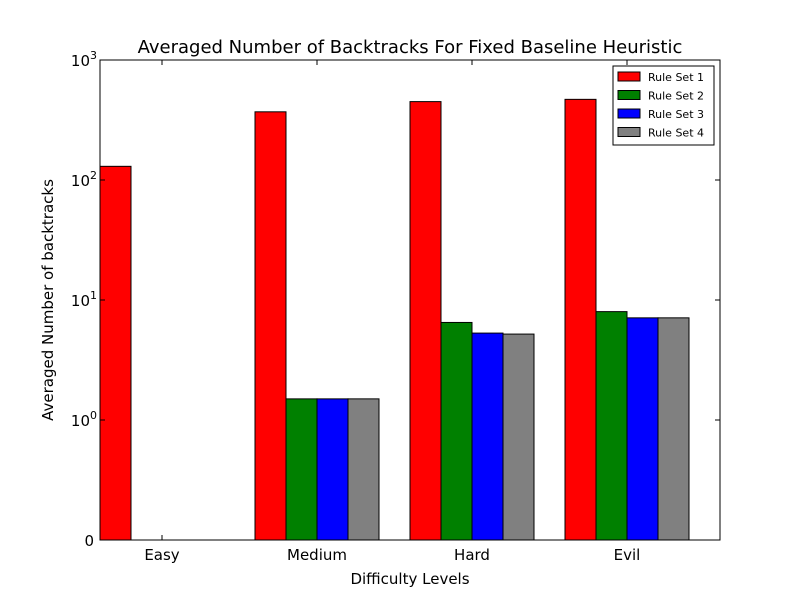  I want to click on legend-label-1: Rule Set 1, so click(676, 77).